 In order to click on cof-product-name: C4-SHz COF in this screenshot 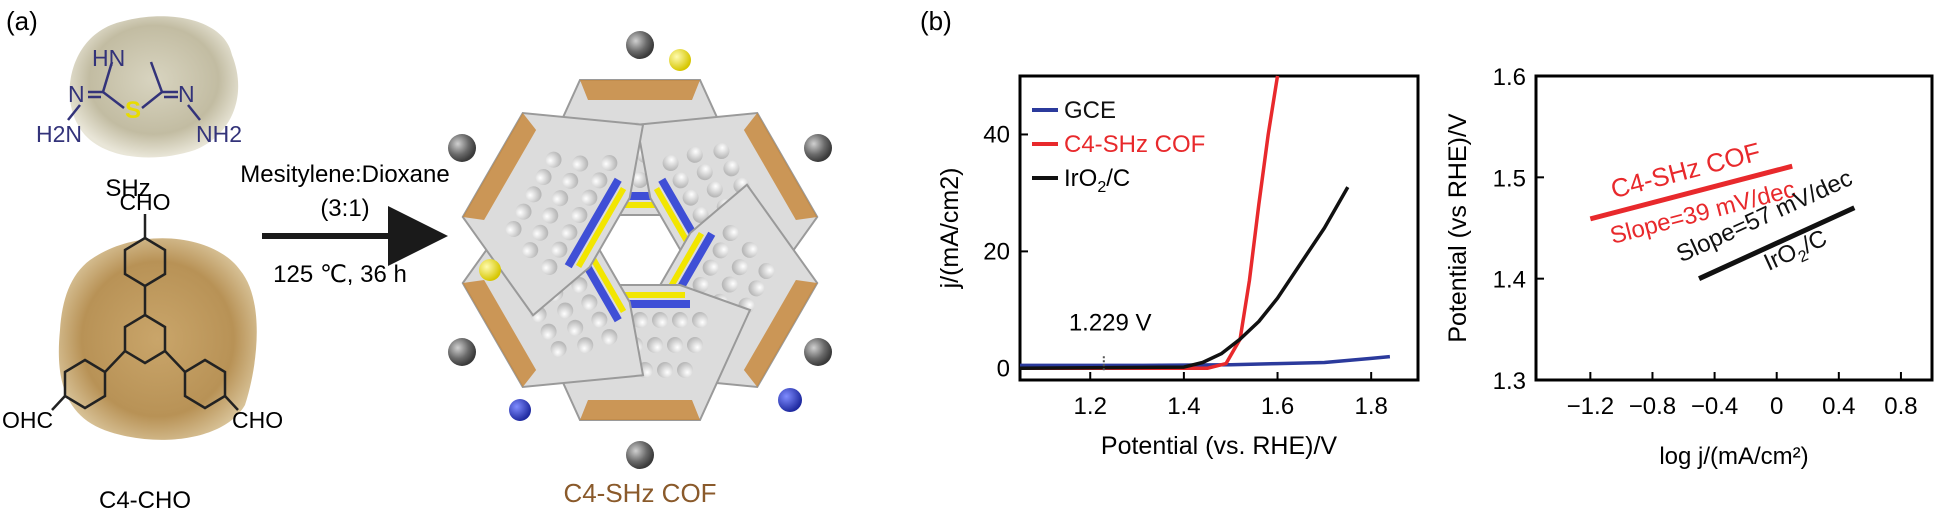, I will do `click(639, 493)`.